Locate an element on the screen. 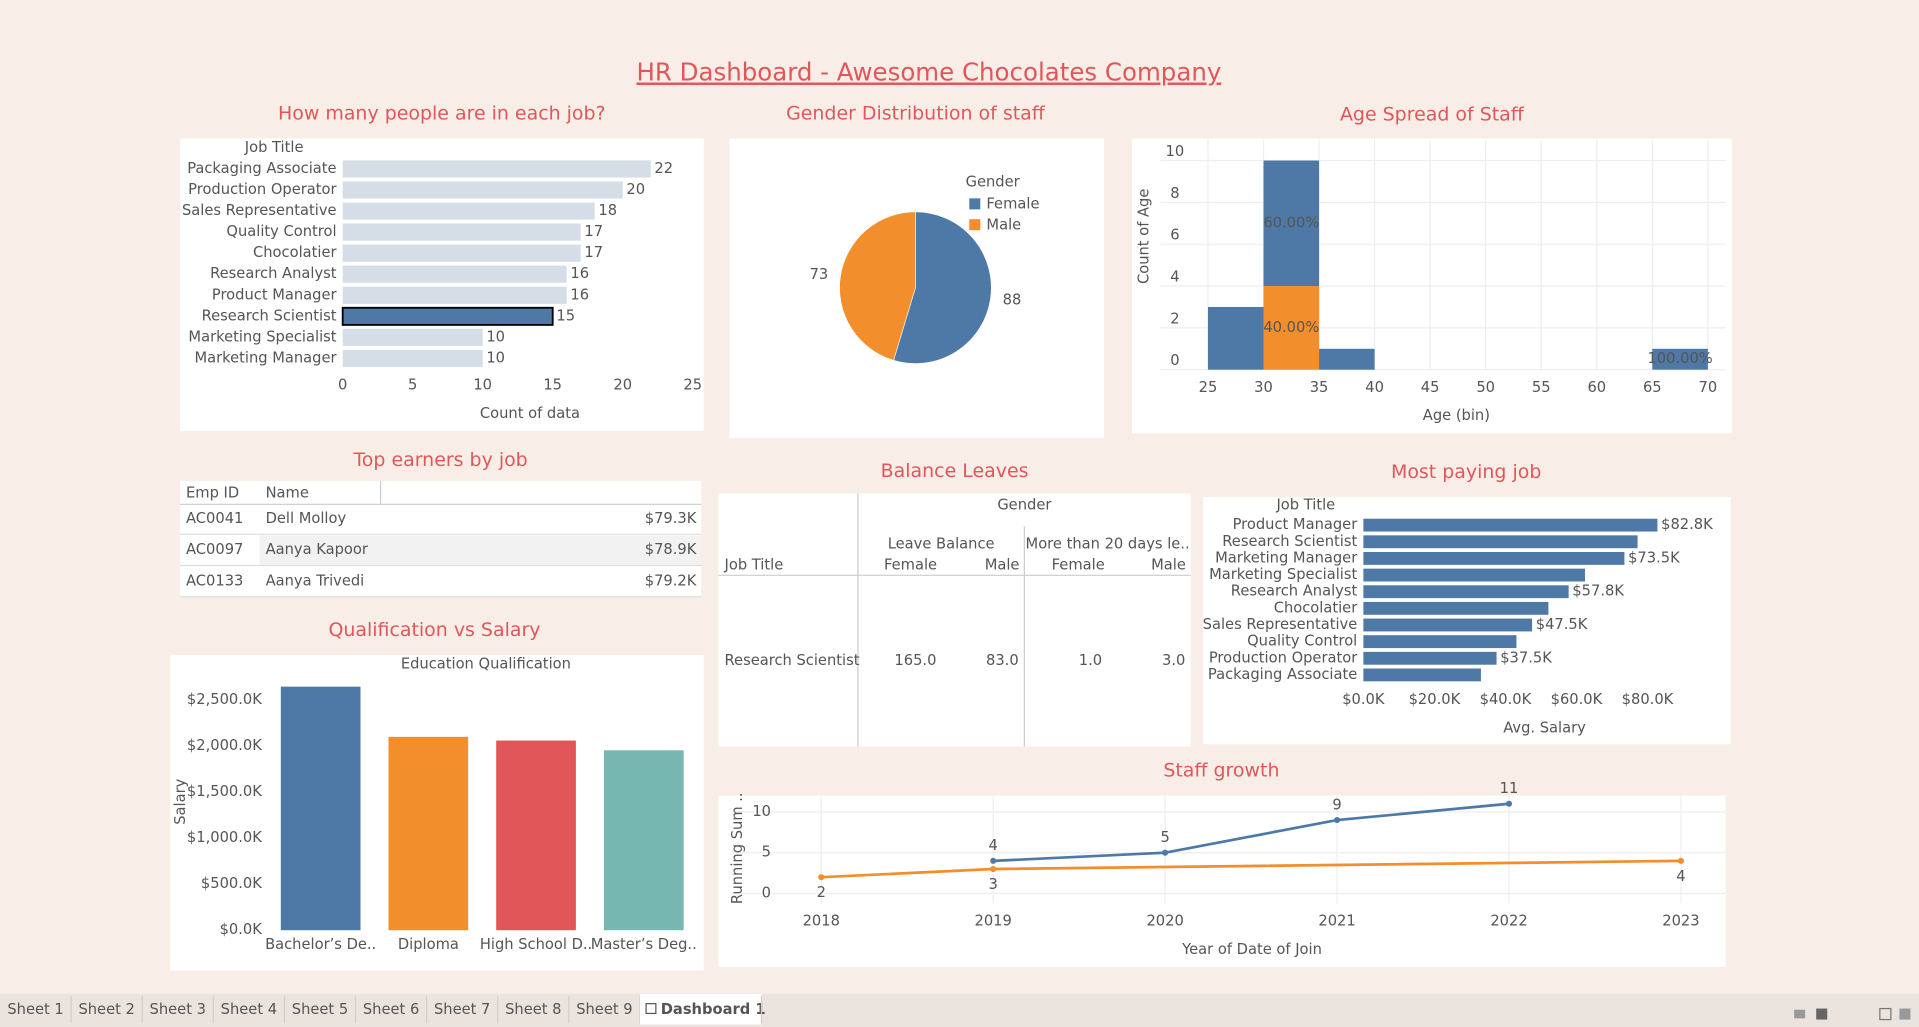 The image size is (1919, 1027). y-axis-label: Count of Age is located at coordinates (1143, 236).